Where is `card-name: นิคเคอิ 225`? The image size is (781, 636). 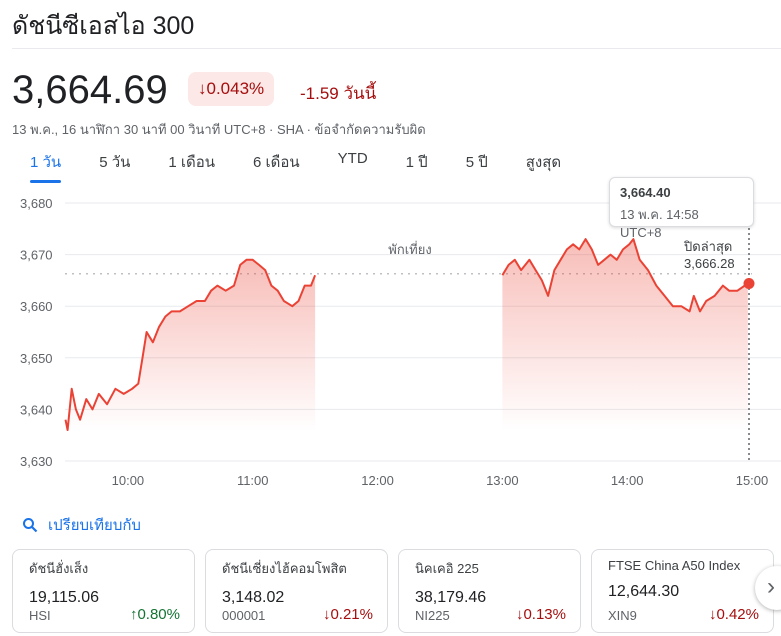
card-name: นิคเคอิ 225 is located at coordinates (447, 568).